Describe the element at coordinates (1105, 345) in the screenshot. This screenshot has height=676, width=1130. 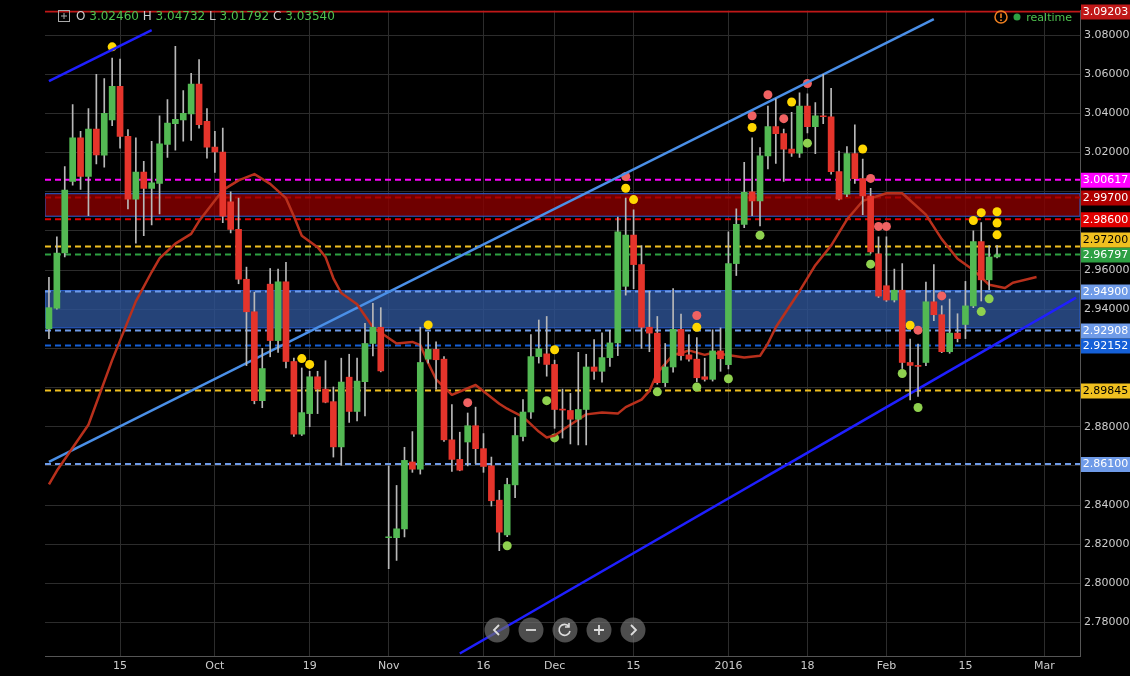
I see `ref-line-label: 2.92152` at that location.